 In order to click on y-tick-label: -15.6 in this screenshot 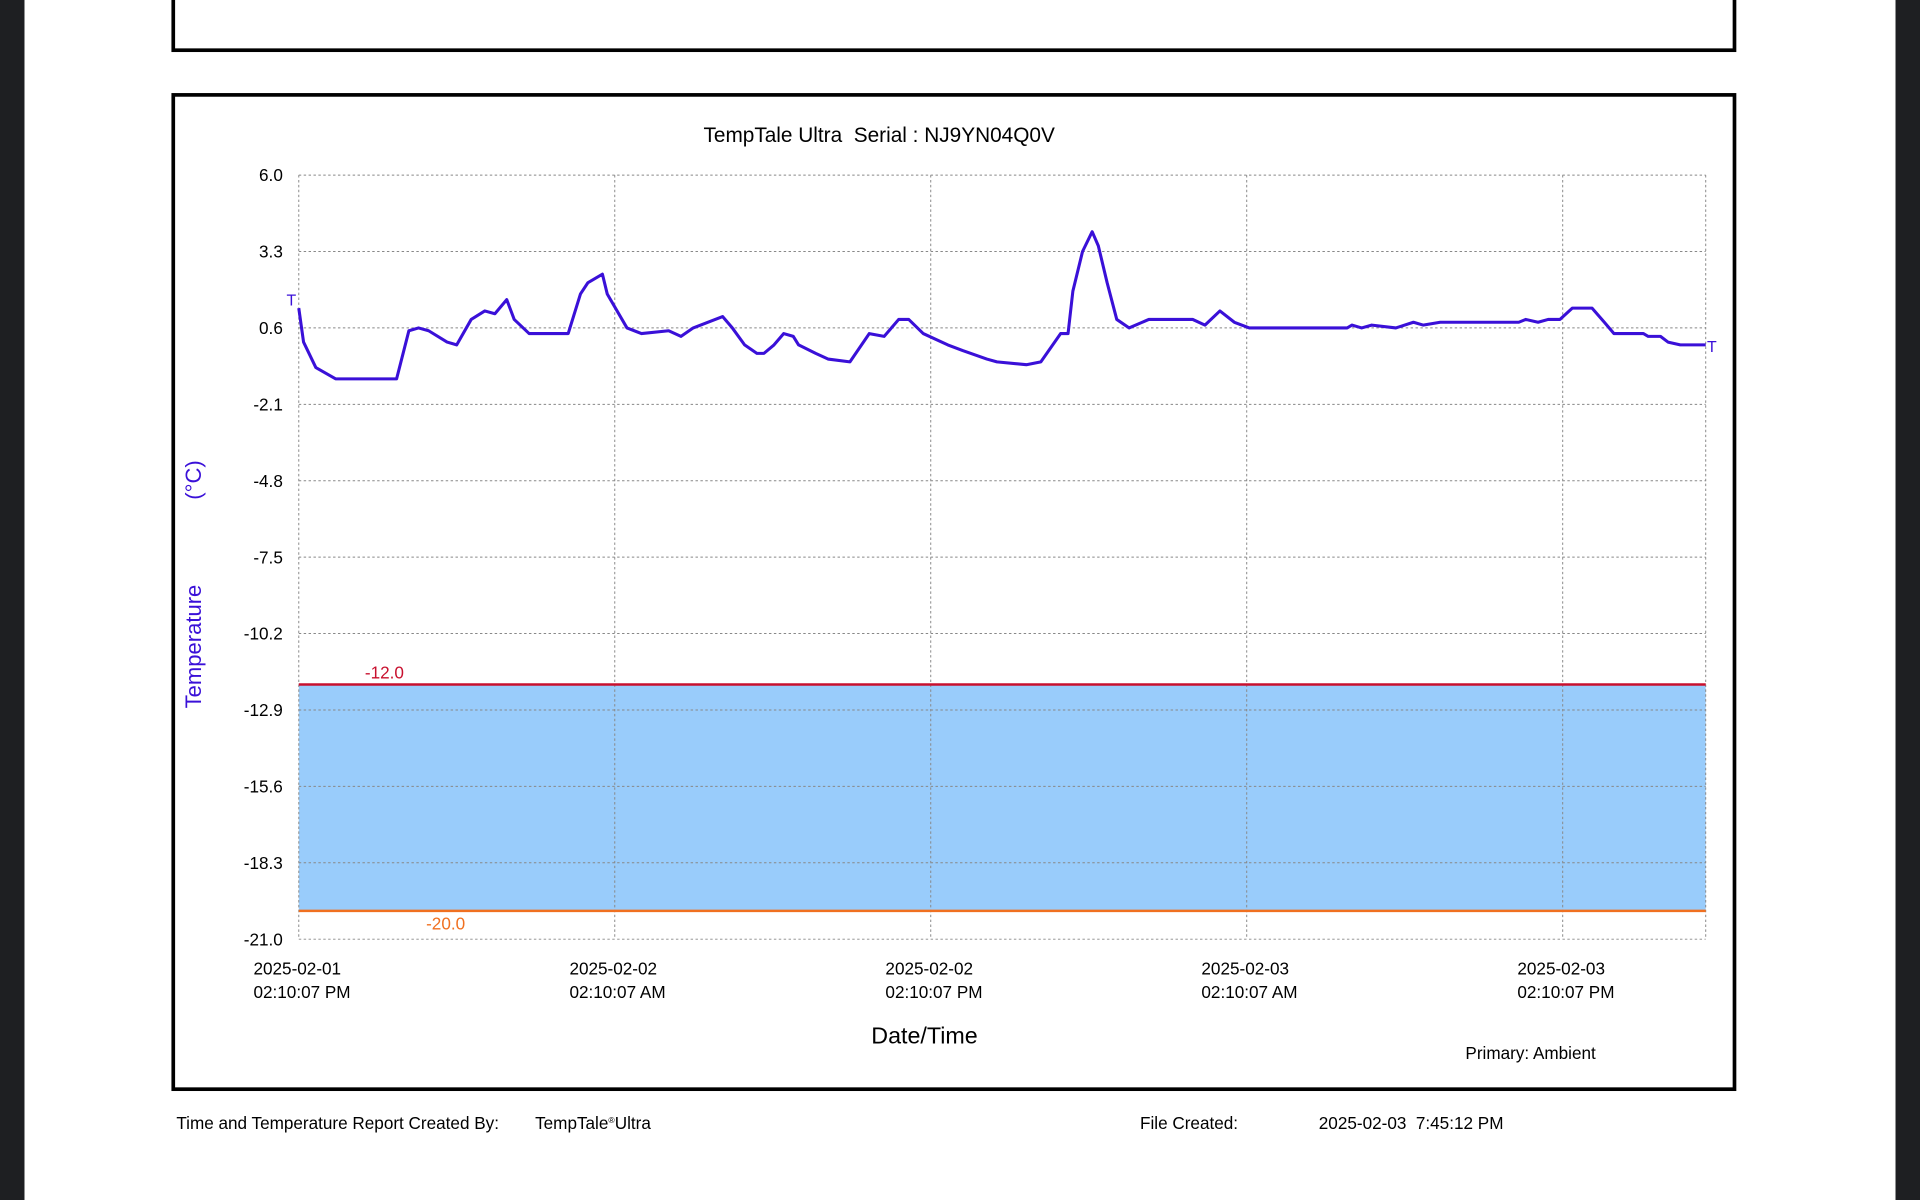, I will do `click(263, 786)`.